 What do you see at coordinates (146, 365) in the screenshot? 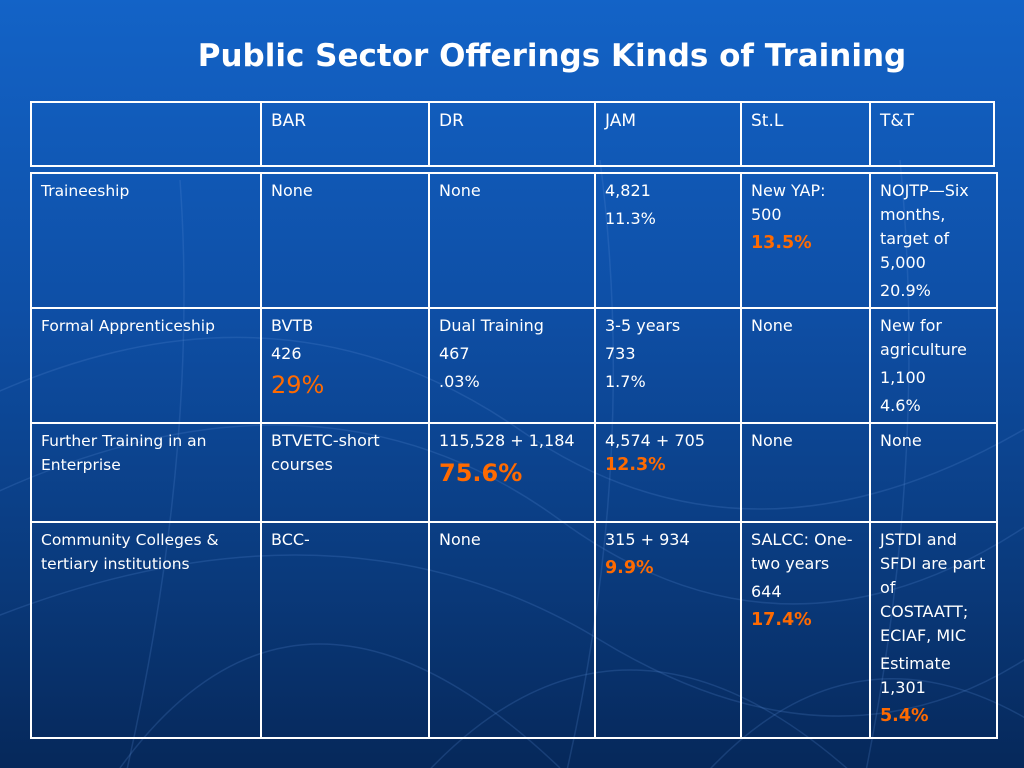
I see `row-label: Formal Apprenticeship` at bounding box center [146, 365].